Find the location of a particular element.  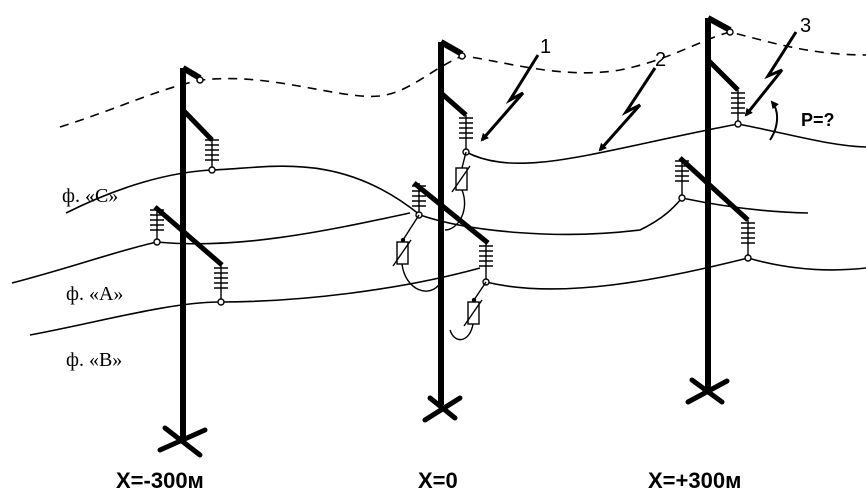

power-label: P=? is located at coordinates (818, 120).